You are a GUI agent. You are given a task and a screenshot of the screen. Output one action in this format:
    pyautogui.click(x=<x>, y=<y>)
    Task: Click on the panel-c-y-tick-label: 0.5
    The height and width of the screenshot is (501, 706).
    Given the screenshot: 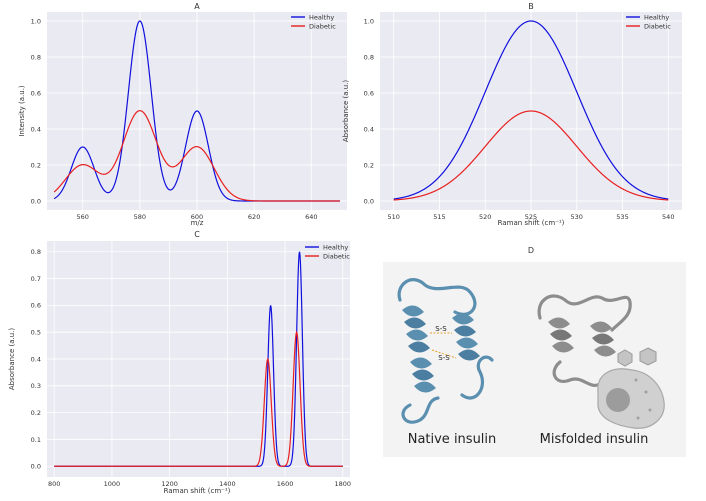 What is the action you would take?
    pyautogui.click(x=36, y=332)
    